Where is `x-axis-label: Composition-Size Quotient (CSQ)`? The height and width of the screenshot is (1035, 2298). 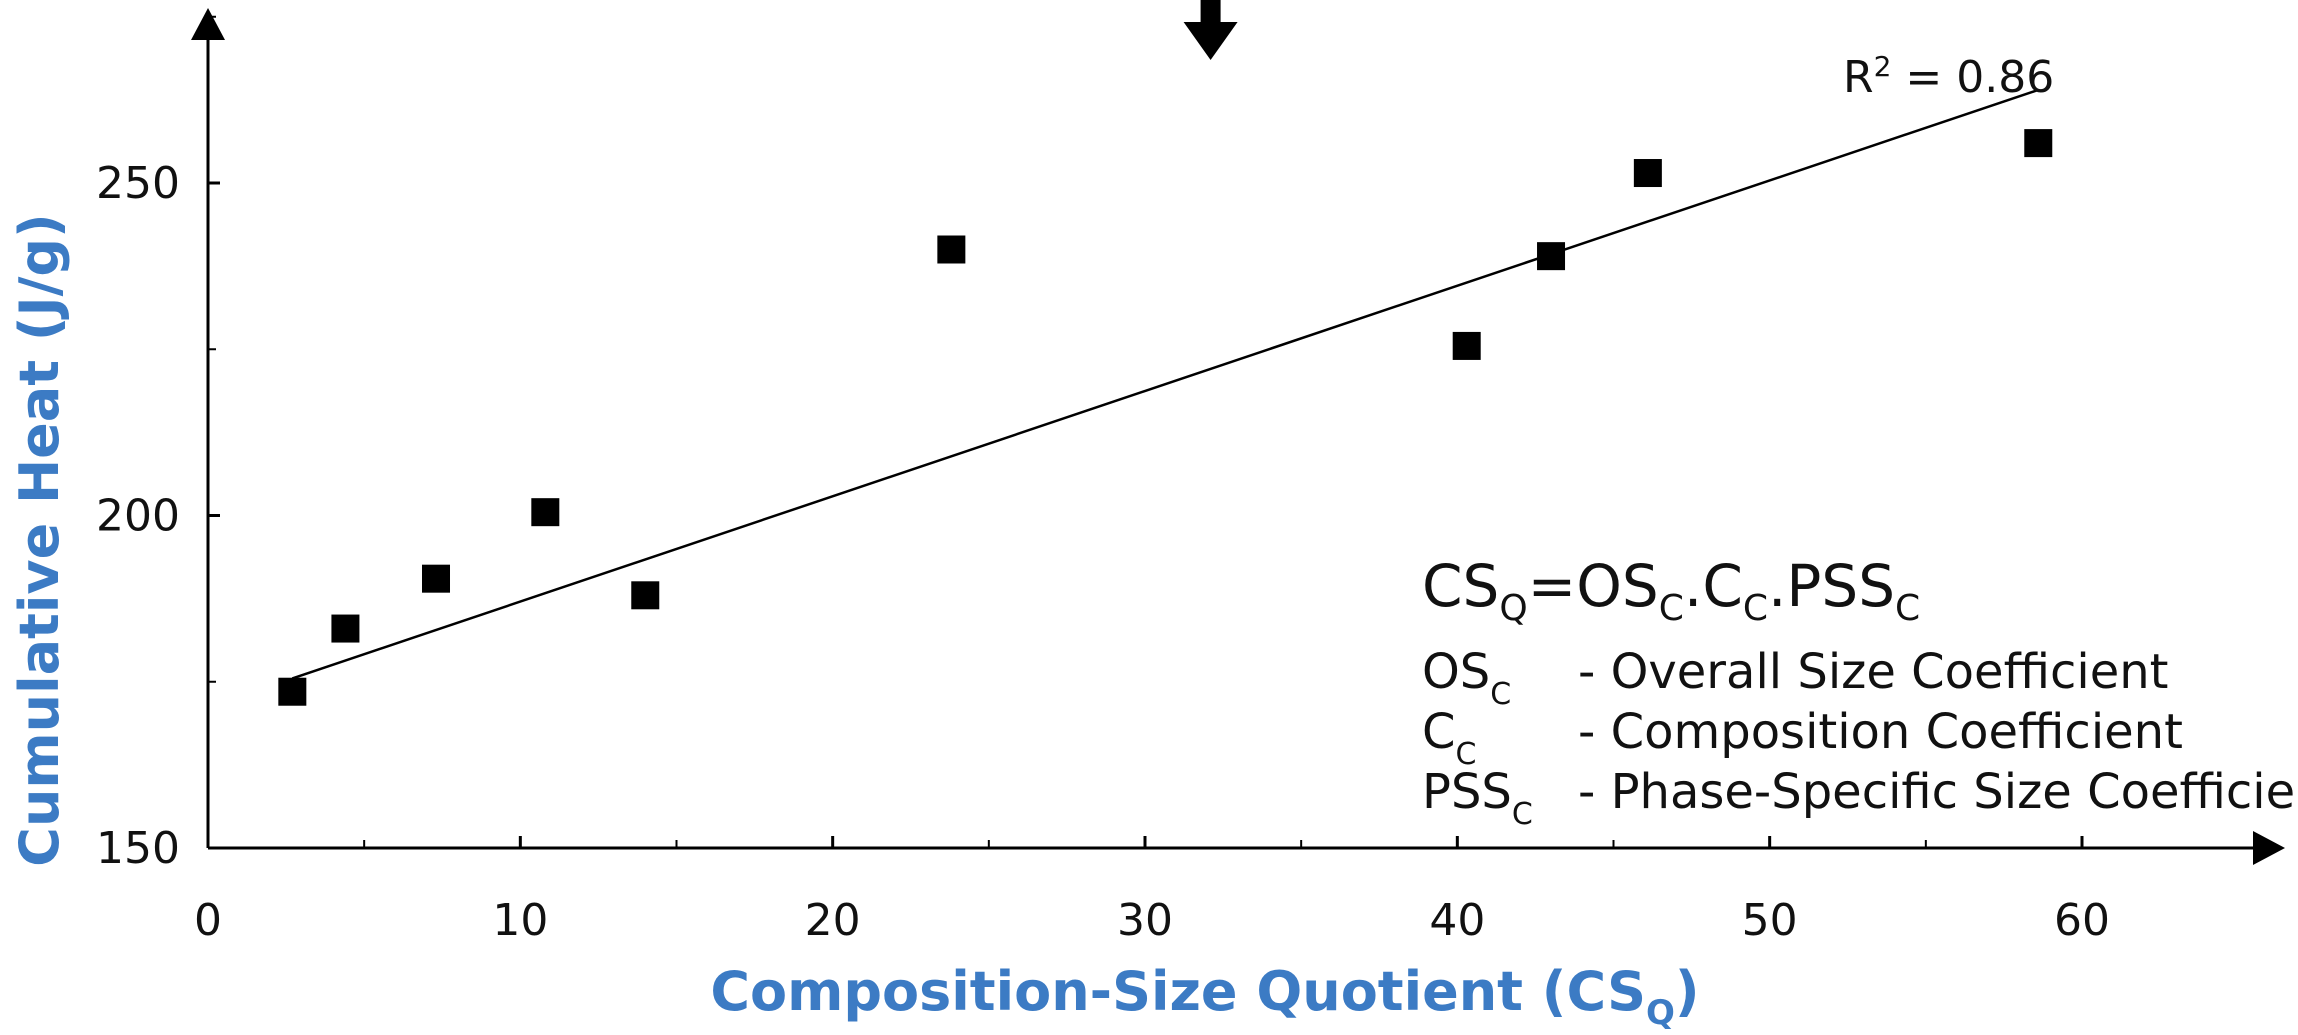 x-axis-label: Composition-Size Quotient (CSQ) is located at coordinates (1204, 996).